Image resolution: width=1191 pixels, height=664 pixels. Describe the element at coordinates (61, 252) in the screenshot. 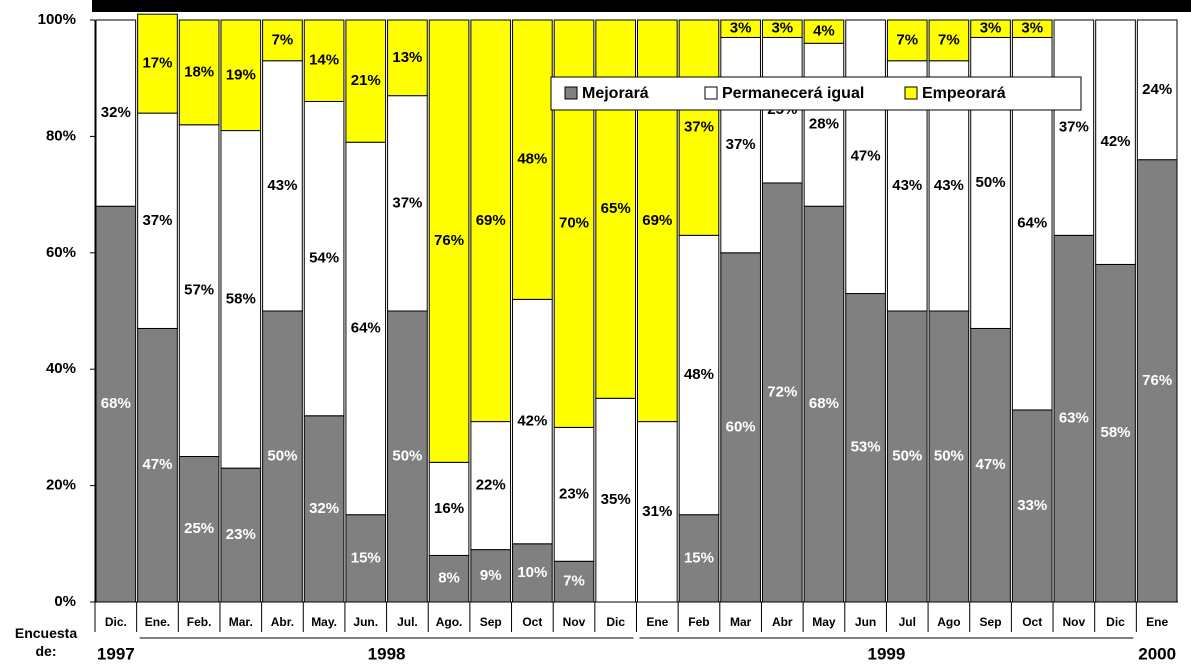

I see `y-tick-label: 60%` at that location.